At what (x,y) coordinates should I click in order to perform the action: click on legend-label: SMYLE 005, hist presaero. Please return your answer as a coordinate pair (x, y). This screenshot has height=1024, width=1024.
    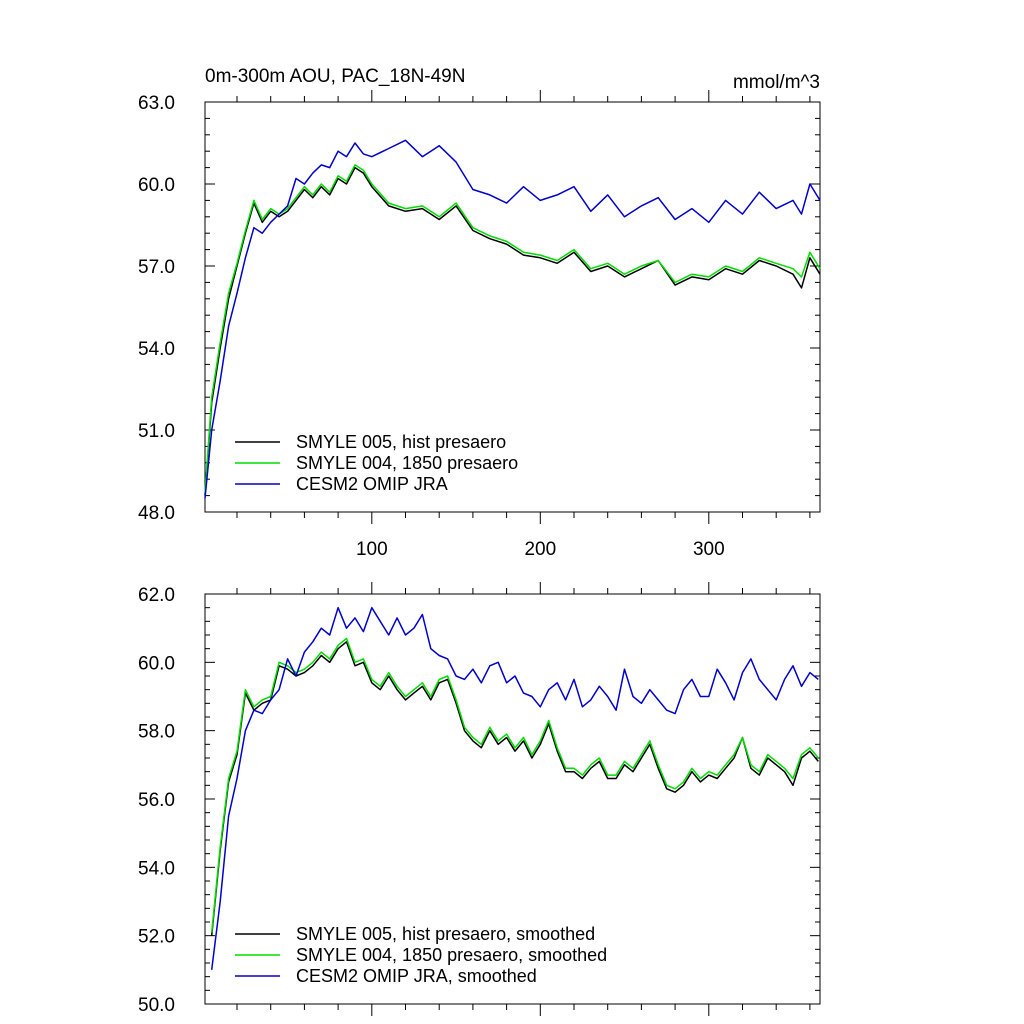
    Looking at the image, I should click on (401, 442).